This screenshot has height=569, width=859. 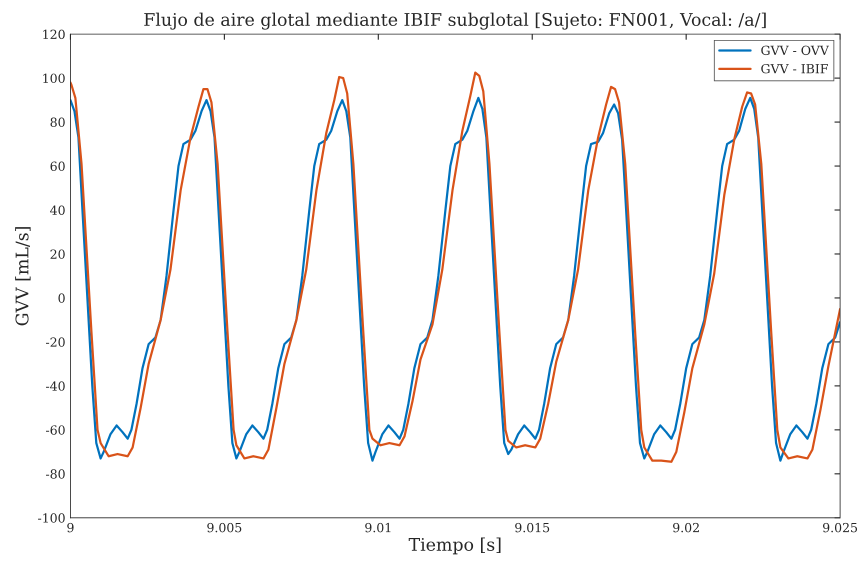 I want to click on y-tick-label: 120, so click(x=54, y=35).